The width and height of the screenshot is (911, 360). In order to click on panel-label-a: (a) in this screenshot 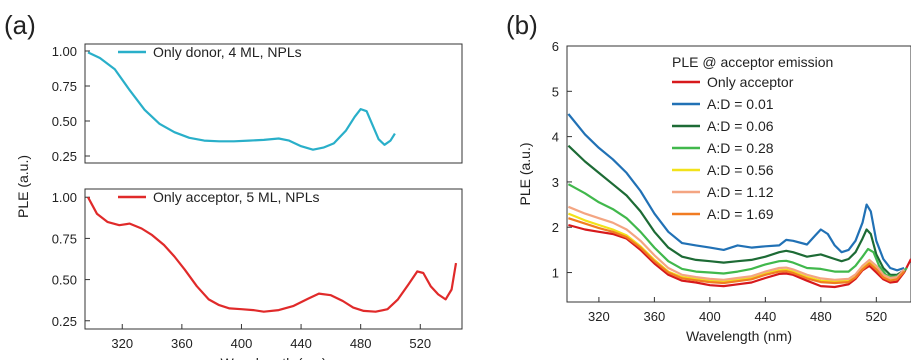, I will do `click(20, 25)`.